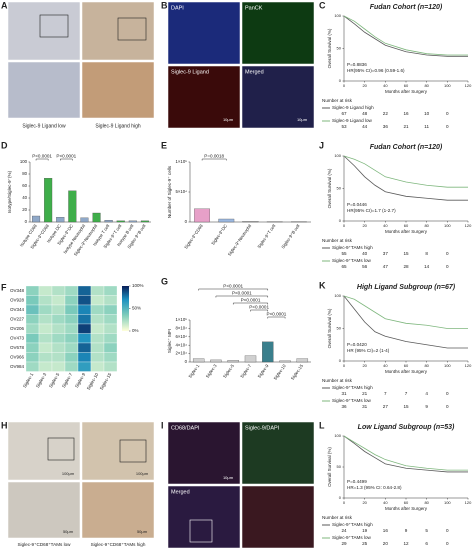 Image resolution: width=474 pixels, height=550 pixels. What do you see at coordinates (357, 64) in the screenshot?
I see `stat-text: P=0.8836` at bounding box center [357, 64].